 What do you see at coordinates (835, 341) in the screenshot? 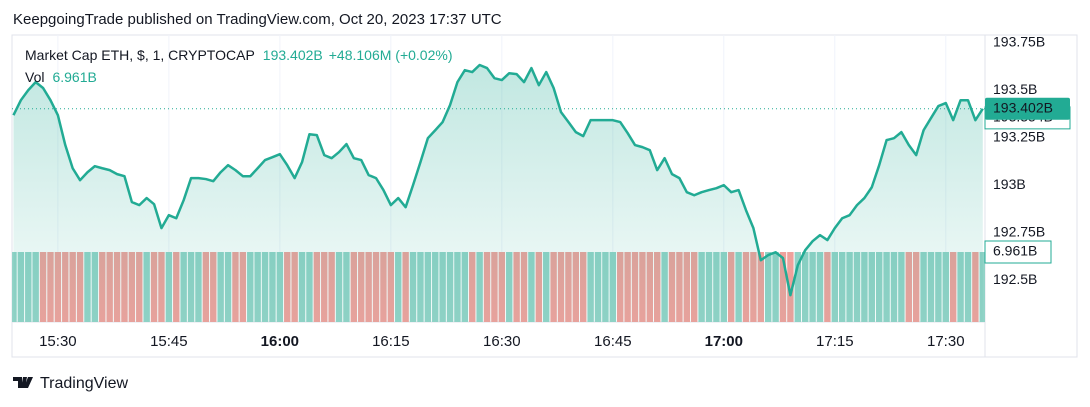
I see `x-tick-label: 17:15` at bounding box center [835, 341].